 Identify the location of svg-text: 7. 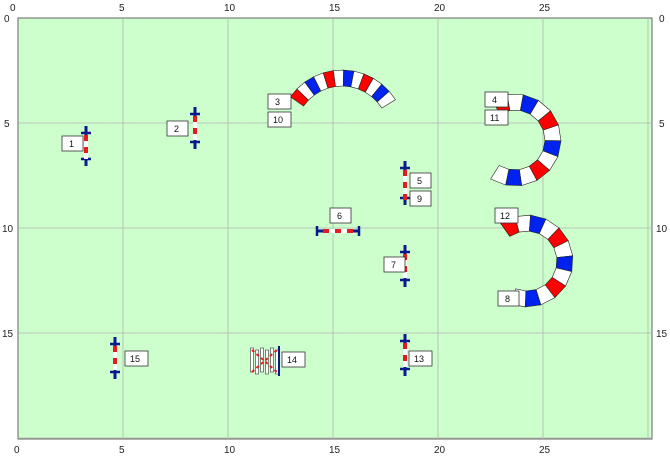
(393, 265).